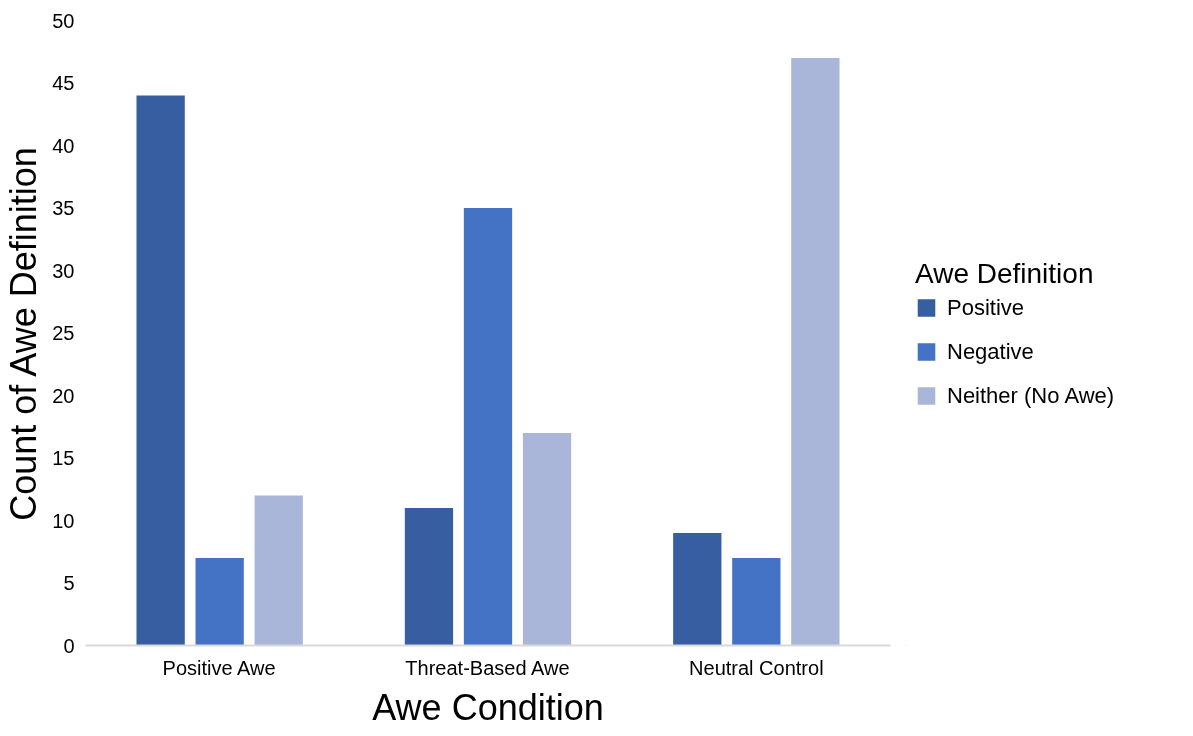 The width and height of the screenshot is (1193, 736). What do you see at coordinates (63, 333) in the screenshot?
I see `y-tick-label: 25` at bounding box center [63, 333].